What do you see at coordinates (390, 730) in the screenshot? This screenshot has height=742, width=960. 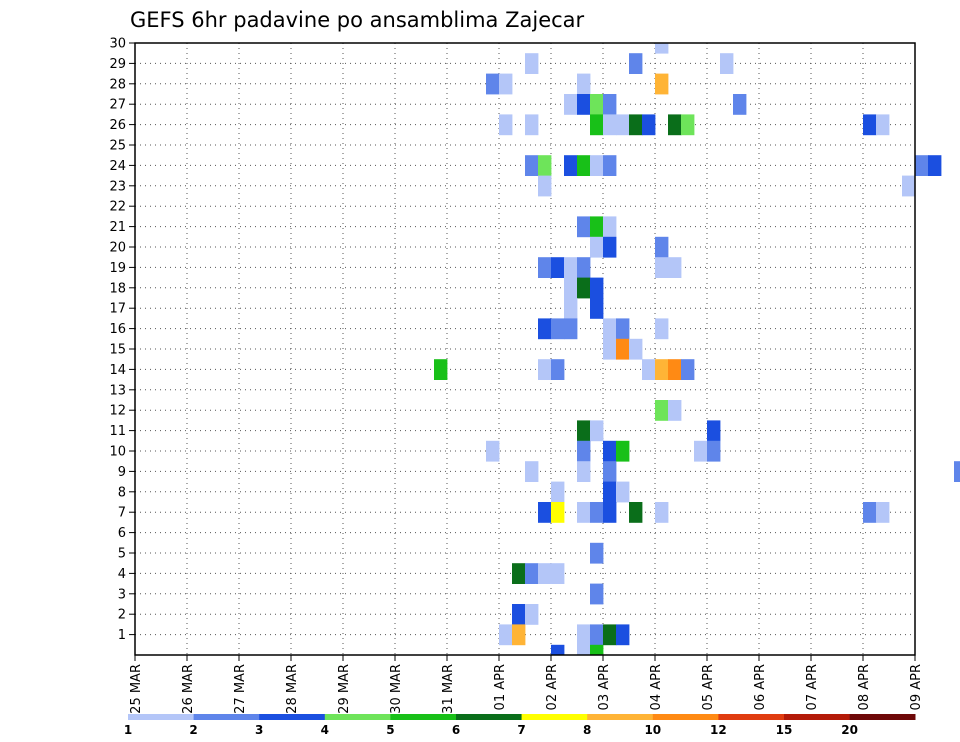 I see `colorbar-label: 5` at bounding box center [390, 730].